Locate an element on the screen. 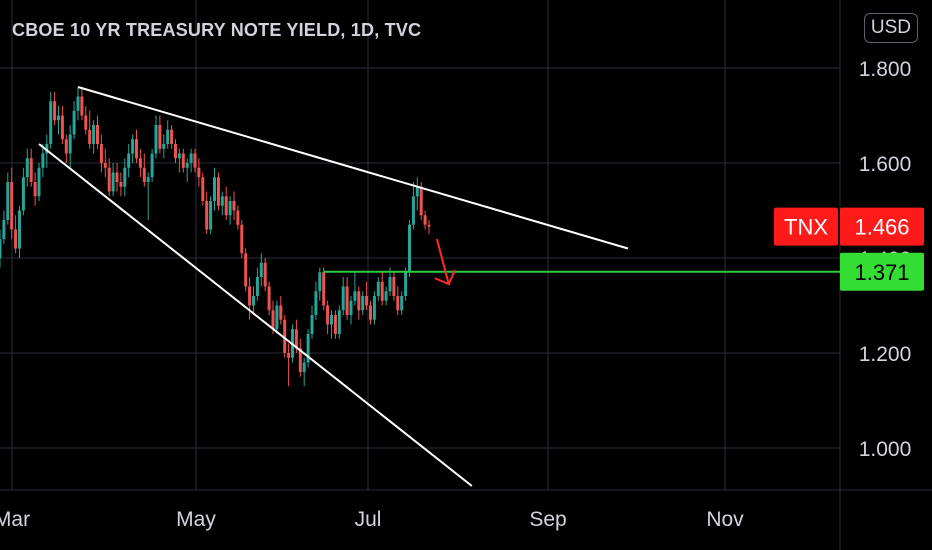 The image size is (932, 550). x-tick-label: Sep is located at coordinates (547, 519).